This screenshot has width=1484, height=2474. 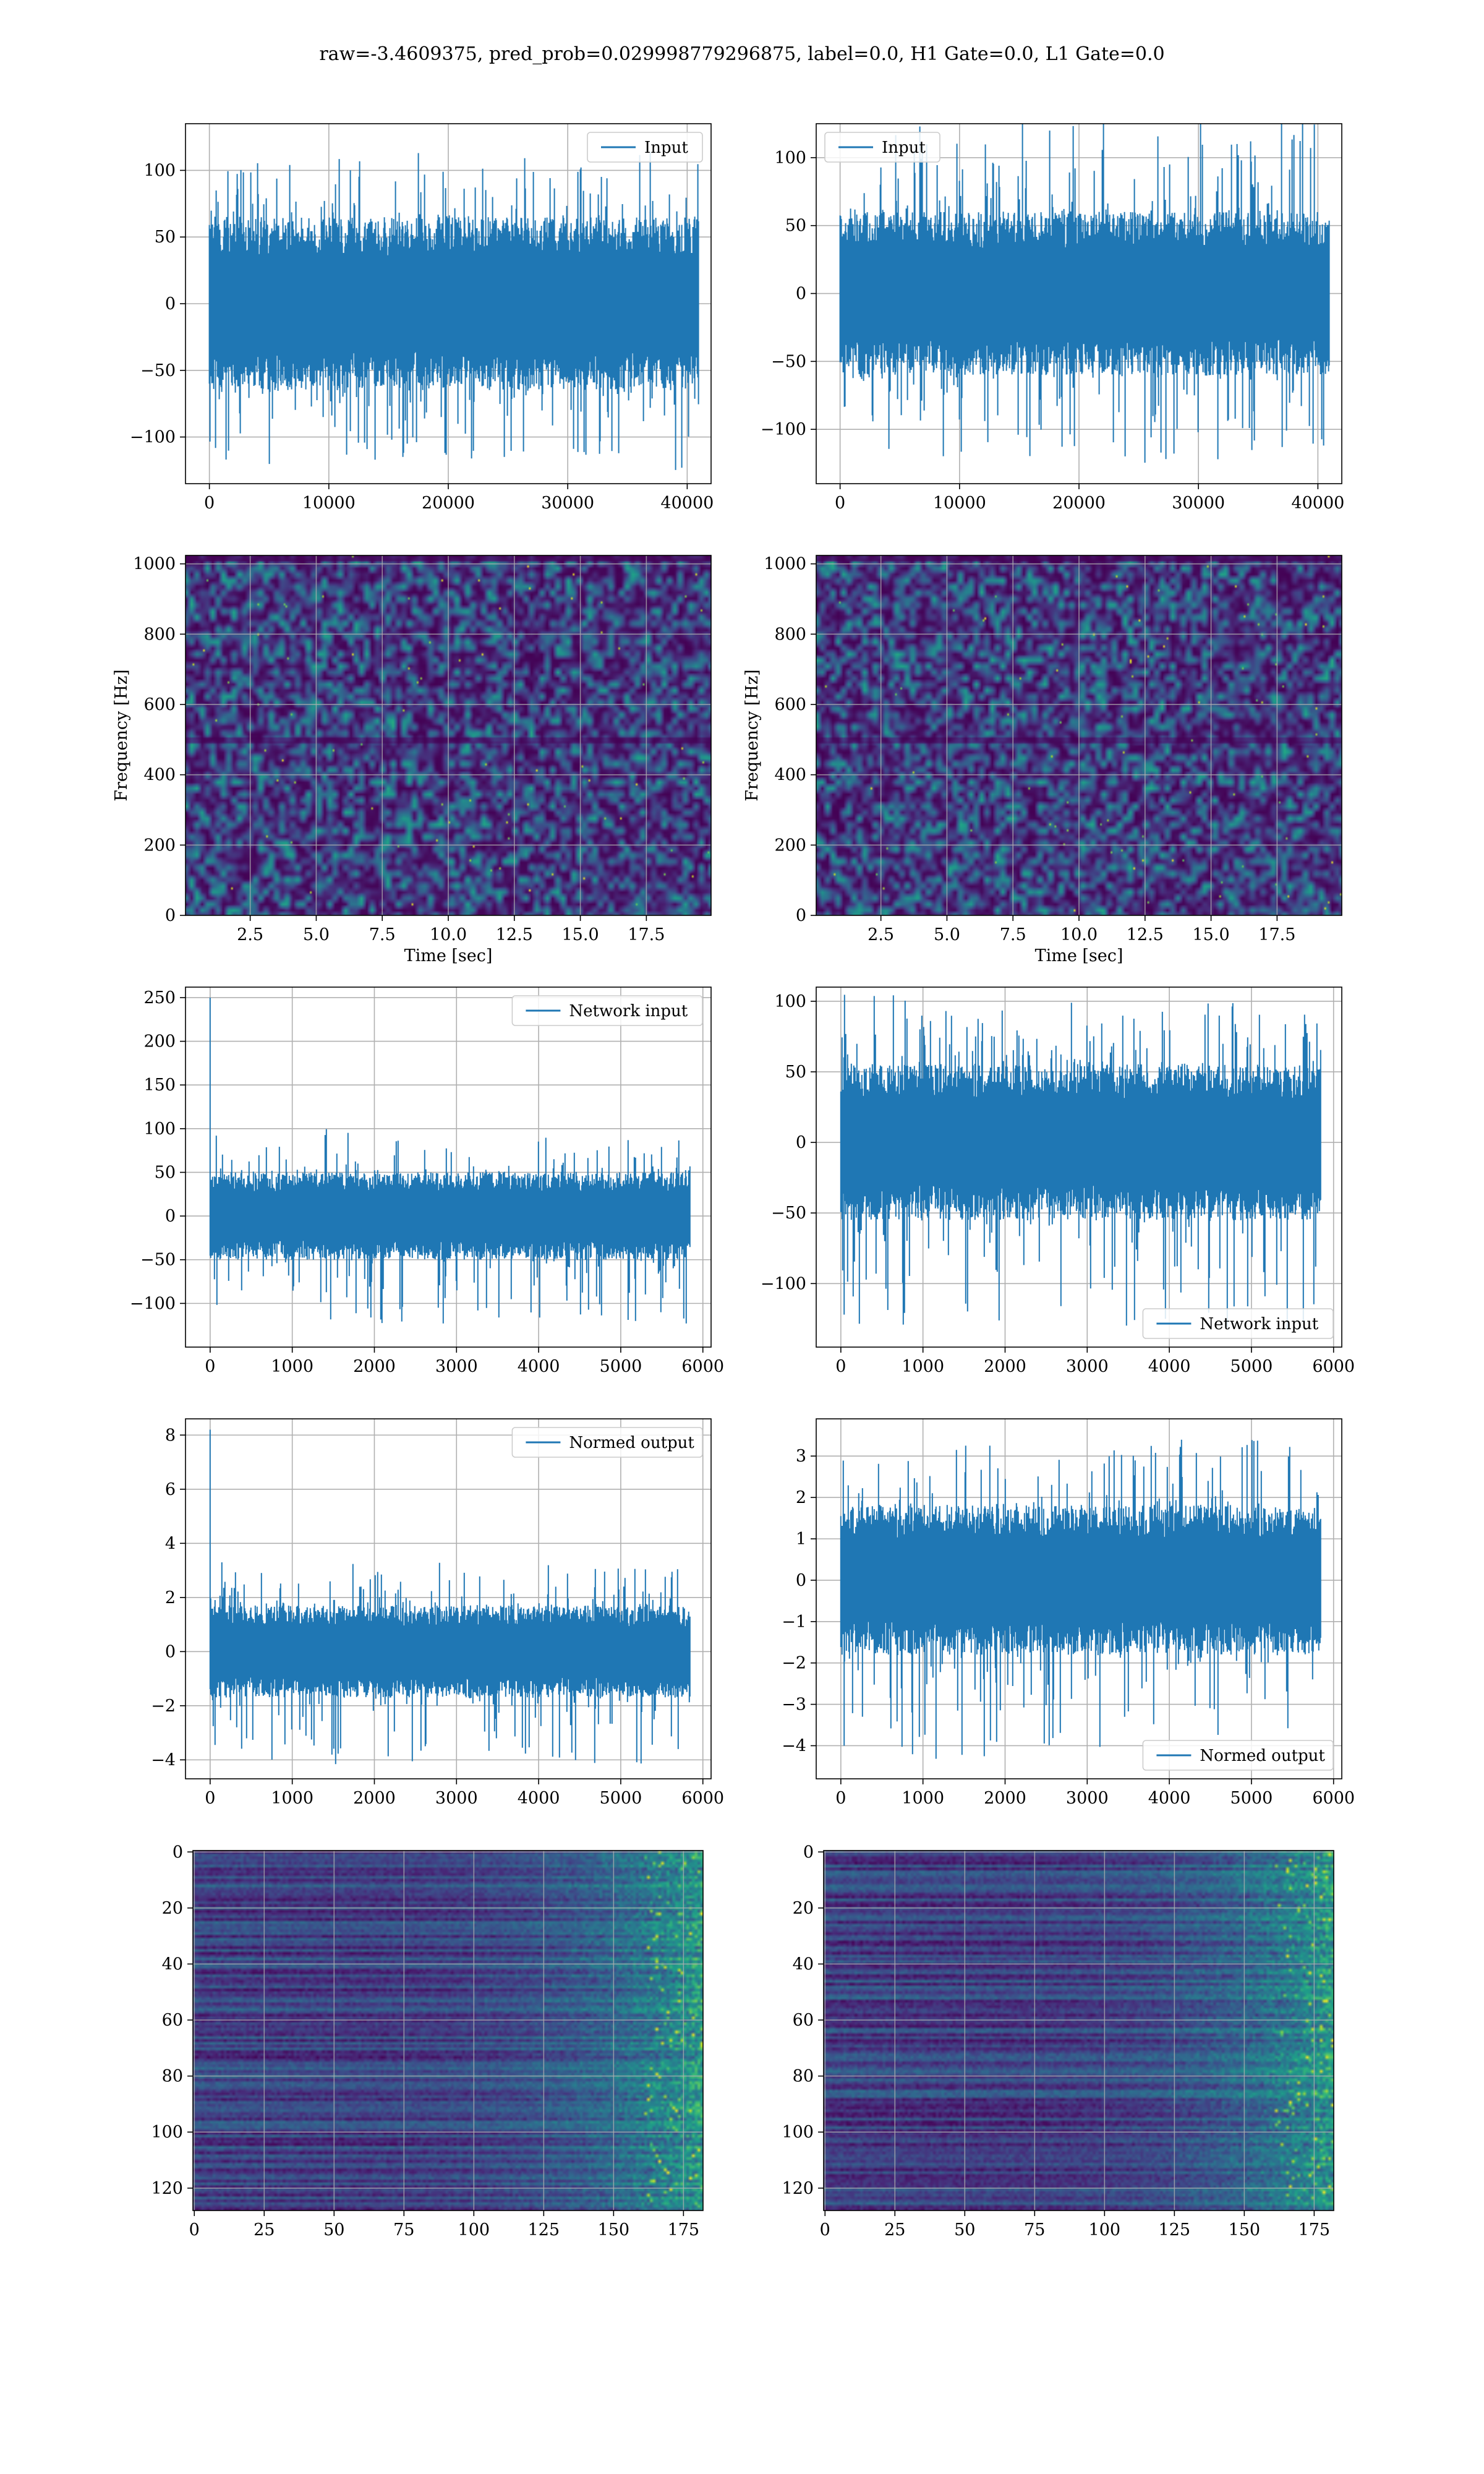 What do you see at coordinates (403, 2230) in the screenshot?
I see `x-tick-label: 75` at bounding box center [403, 2230].